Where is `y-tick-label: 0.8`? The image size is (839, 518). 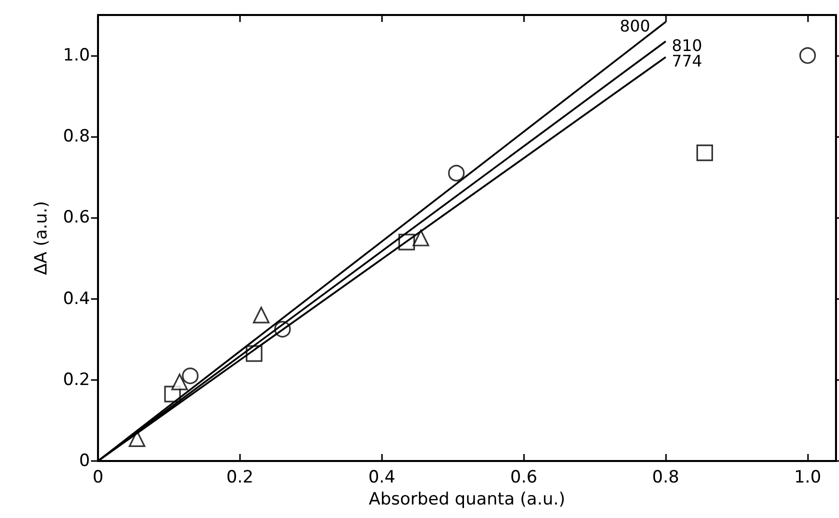 y-tick-label: 0.8 is located at coordinates (76, 136).